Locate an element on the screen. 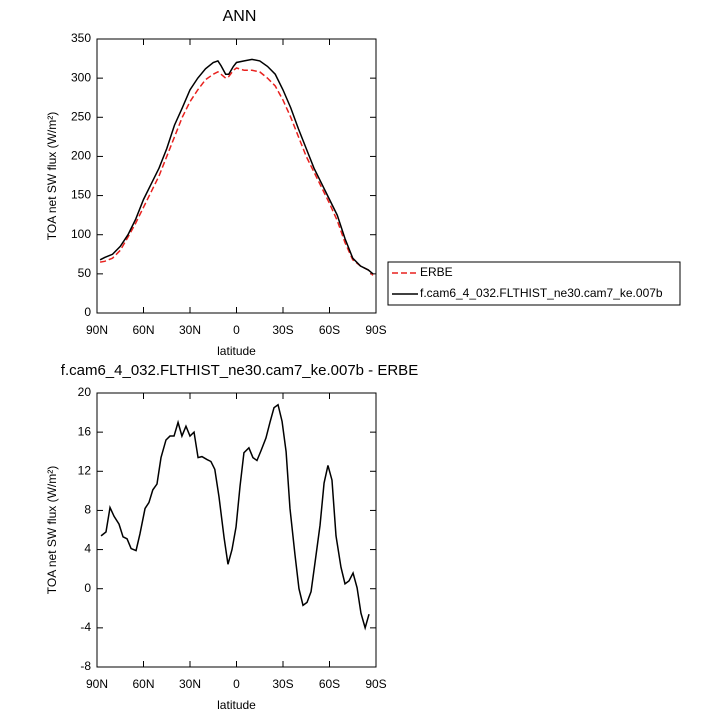 The width and height of the screenshot is (720, 720). y-tick-label: -4 is located at coordinates (85, 627).